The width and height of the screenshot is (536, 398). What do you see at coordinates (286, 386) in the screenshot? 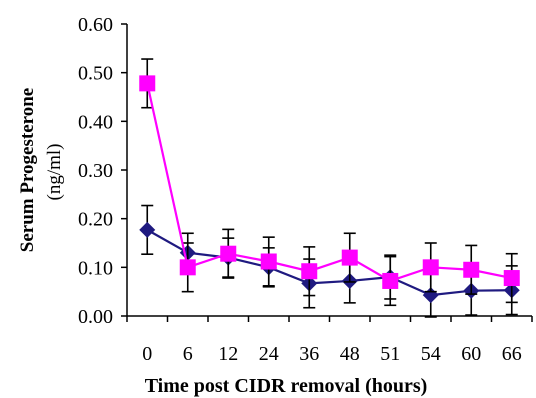
I see `x-axis-title: Time post CIDR removal (hours)` at bounding box center [286, 386].